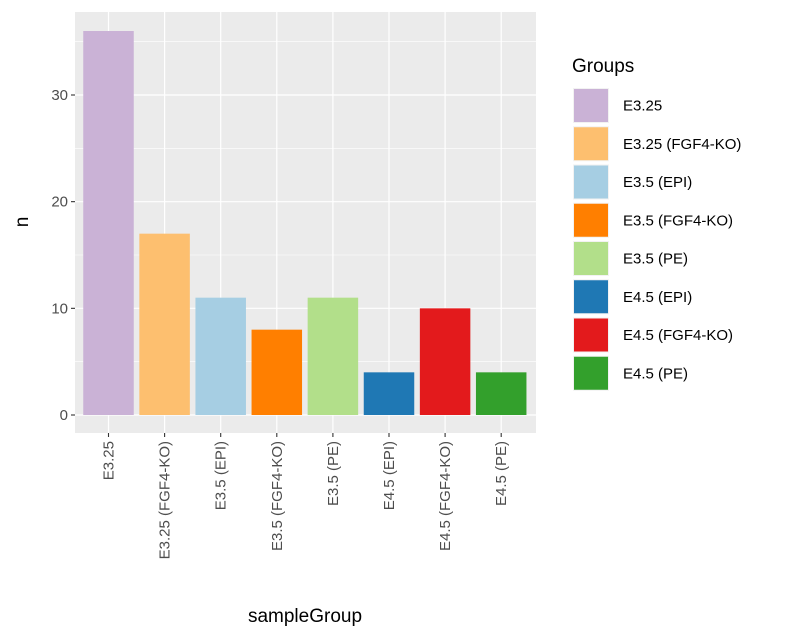  What do you see at coordinates (305, 616) in the screenshot?
I see `x-axis-title: sampleGroup` at bounding box center [305, 616].